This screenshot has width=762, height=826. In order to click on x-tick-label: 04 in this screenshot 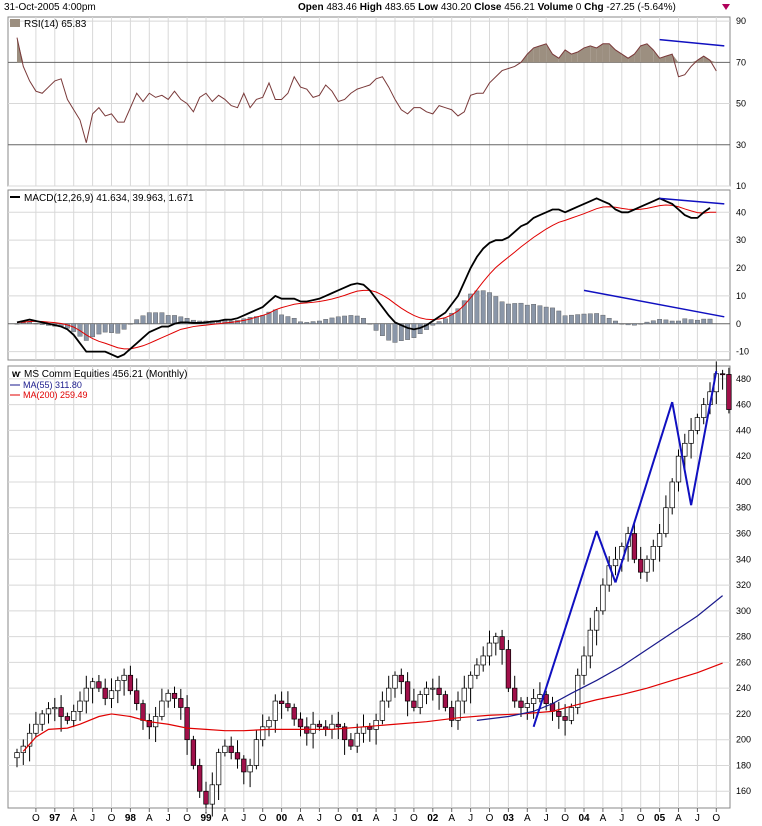, I will do `click(584, 818)`.